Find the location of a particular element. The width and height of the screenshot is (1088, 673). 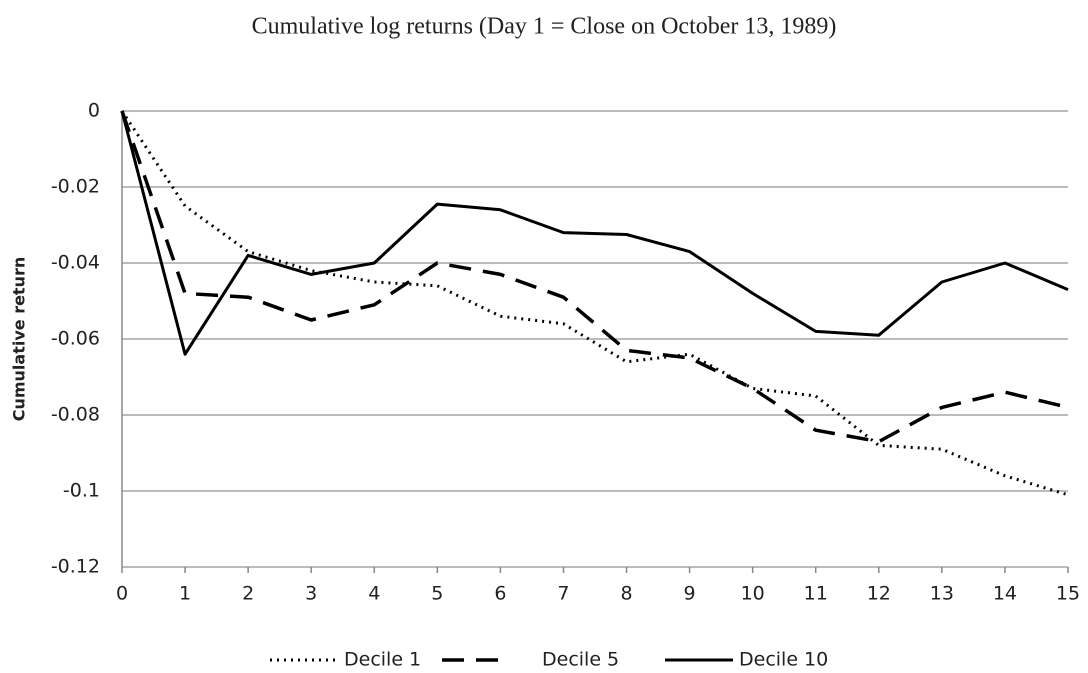

x-tick-label: 9 is located at coordinates (690, 594).